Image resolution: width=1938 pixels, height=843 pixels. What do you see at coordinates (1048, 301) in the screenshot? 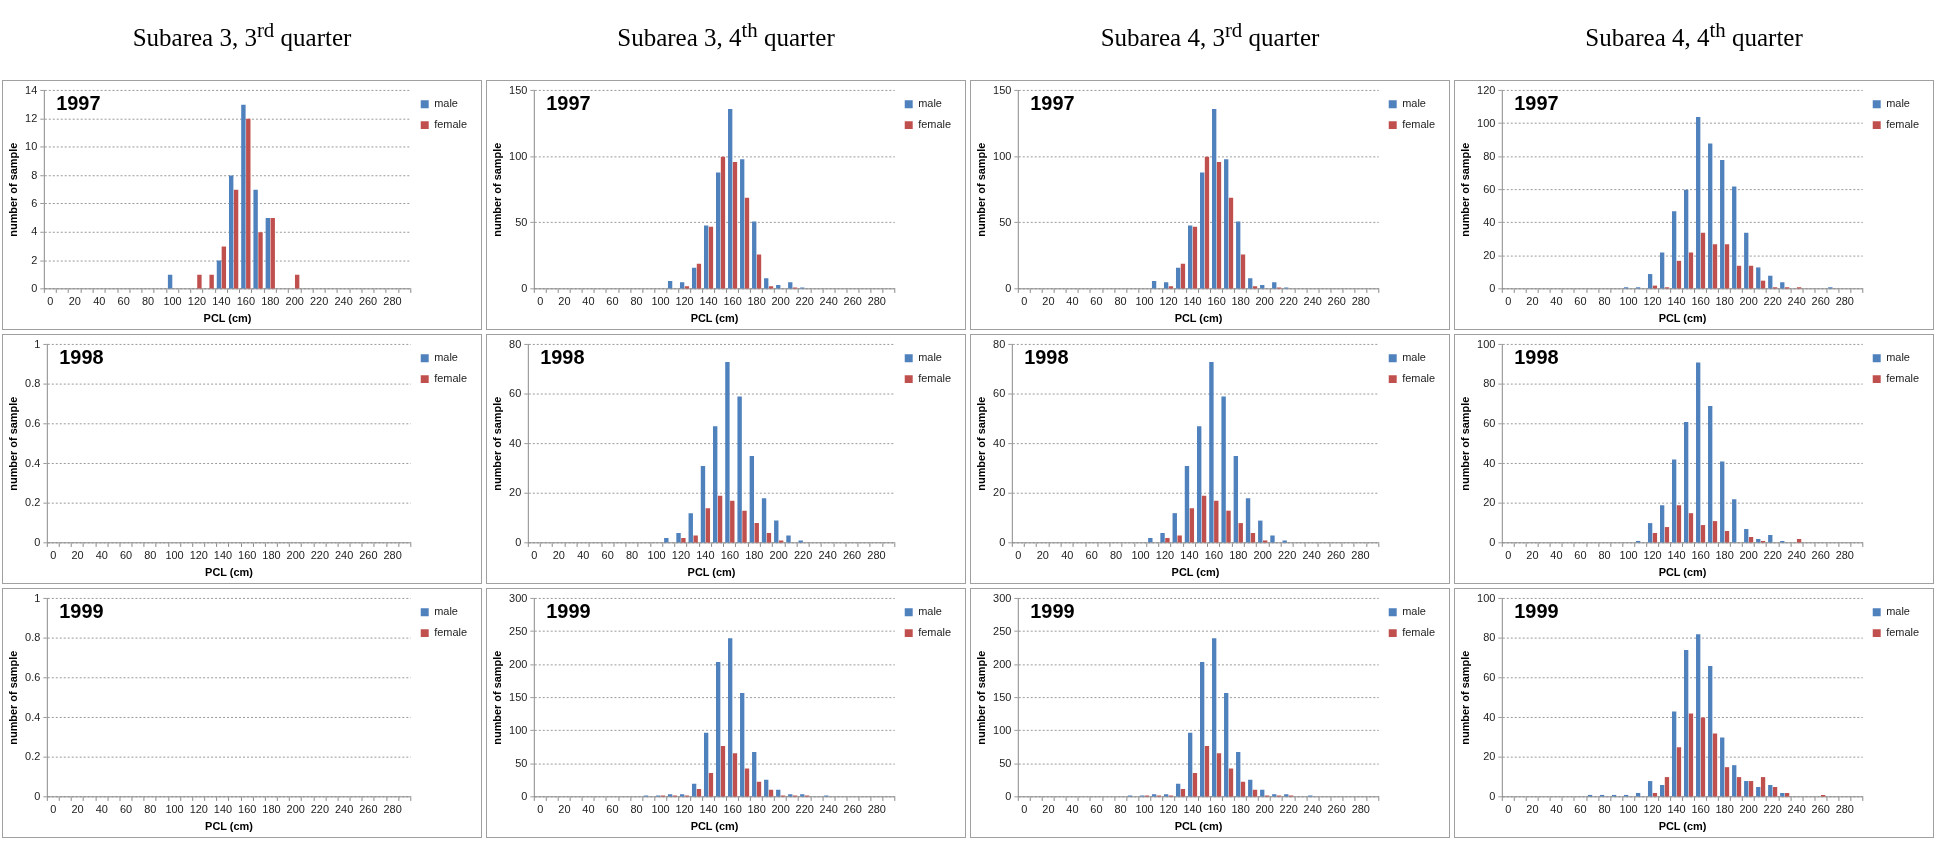
I see `x-tick-label: 20` at bounding box center [1048, 301].